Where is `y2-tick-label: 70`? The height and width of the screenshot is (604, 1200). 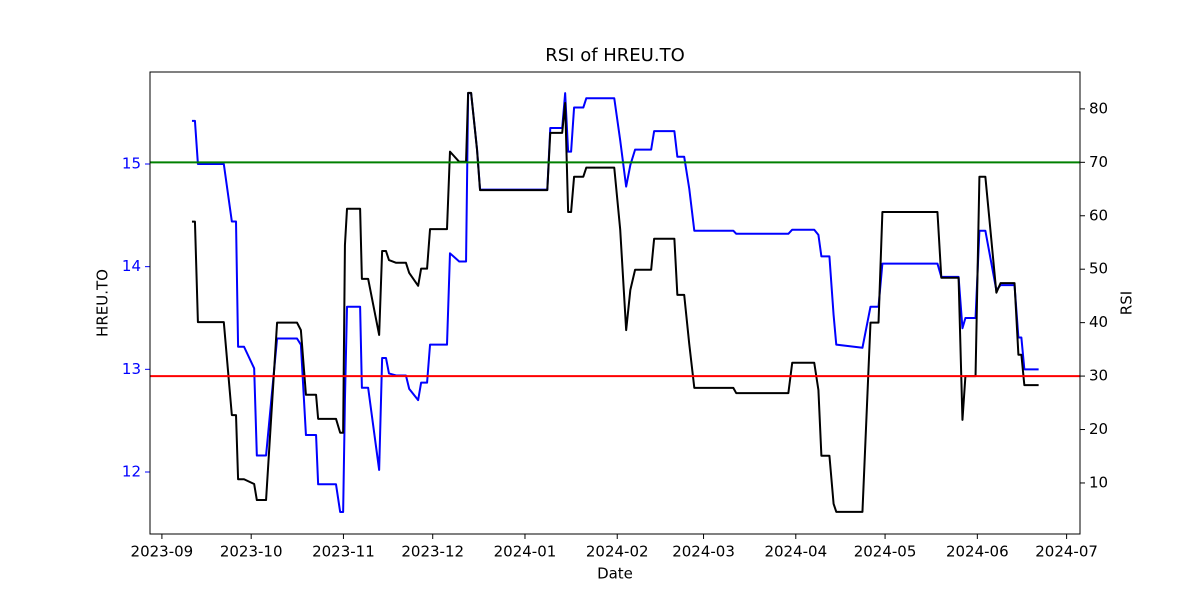
y2-tick-label: 70 is located at coordinates (1098, 162).